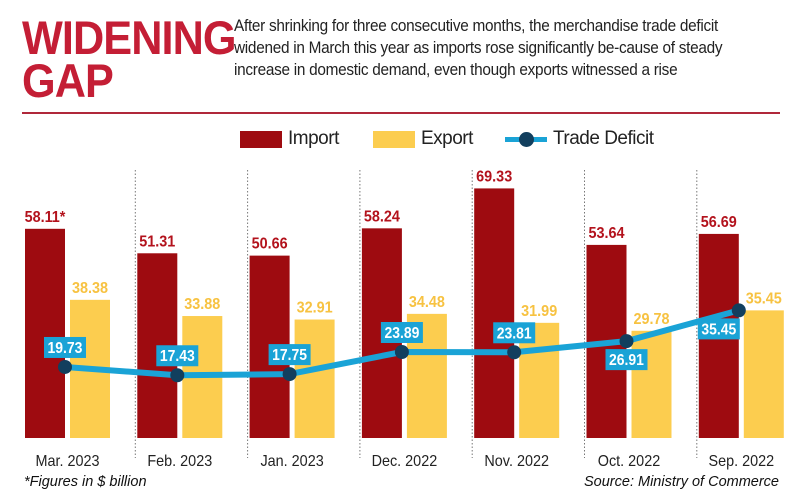 The height and width of the screenshot is (501, 801). Describe the element at coordinates (313, 138) in the screenshot. I see `legend-label-import: Import` at that location.